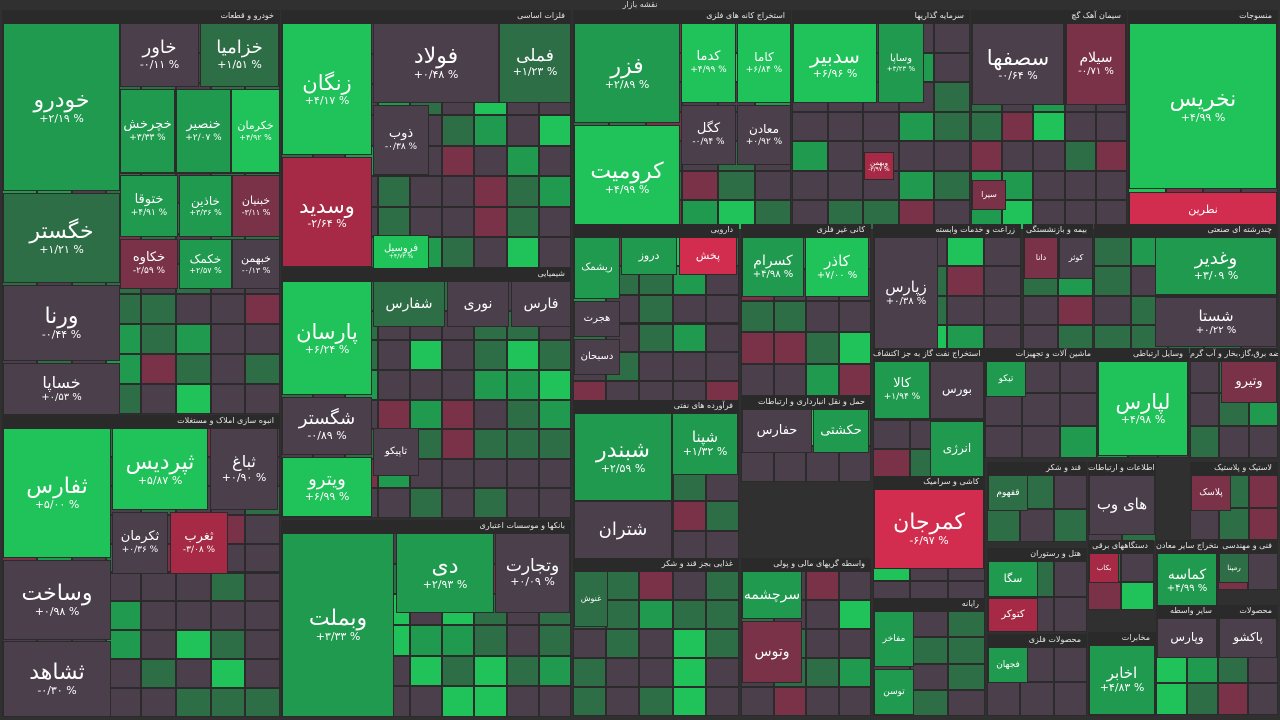  Describe the element at coordinates (338, 625) in the screenshot. I see `stock-tile: وبملت +۳/۳۳ %` at that location.